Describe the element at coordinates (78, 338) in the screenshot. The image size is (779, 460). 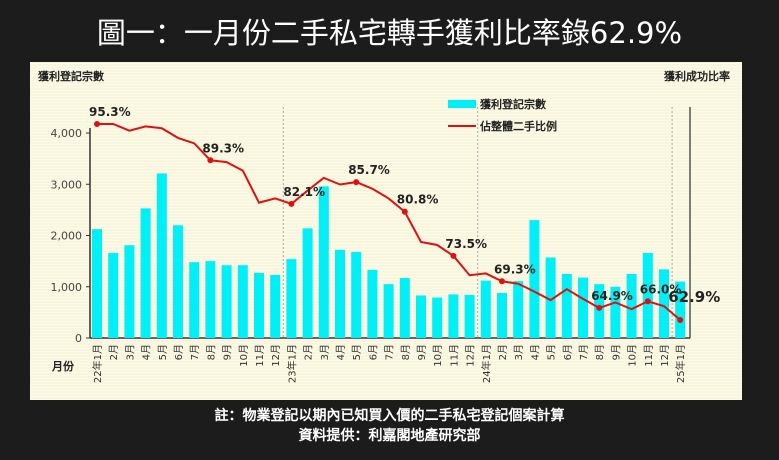
I see `y-tick-label: 0` at that location.